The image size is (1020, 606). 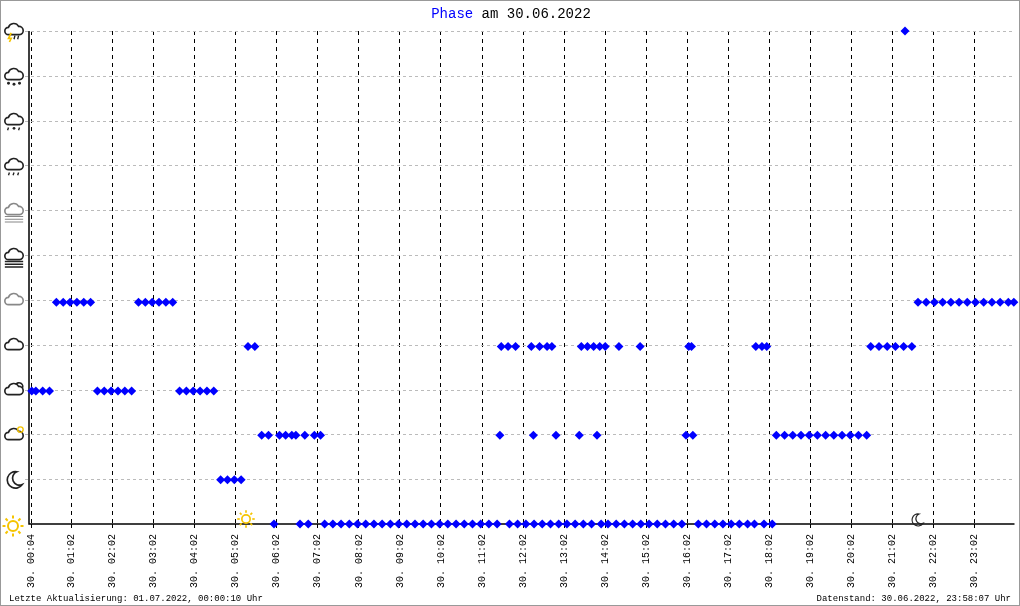 What do you see at coordinates (511, 13) in the screenshot?
I see `chart-title: Phase am 30.06.2022` at bounding box center [511, 13].